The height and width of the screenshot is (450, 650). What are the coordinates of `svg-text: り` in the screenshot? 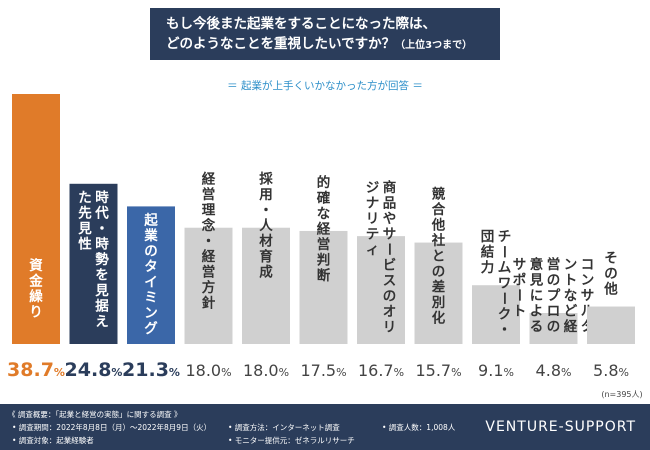 It's located at (36, 313).